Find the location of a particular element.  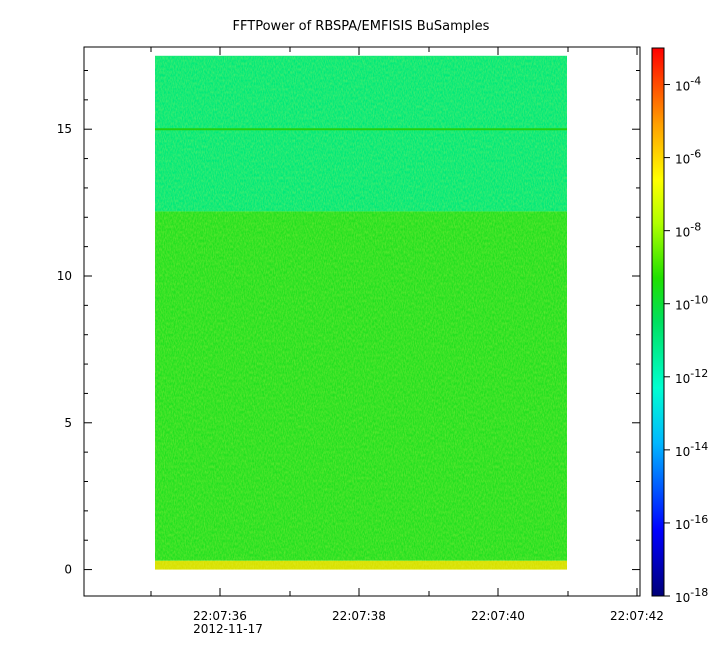

colorbar-tick-exponent: -18 is located at coordinates (699, 592).